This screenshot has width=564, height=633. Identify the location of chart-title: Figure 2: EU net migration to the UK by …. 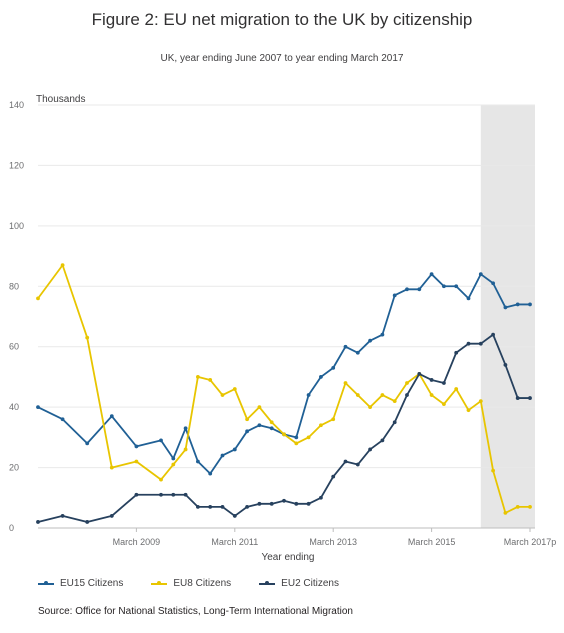
(282, 19).